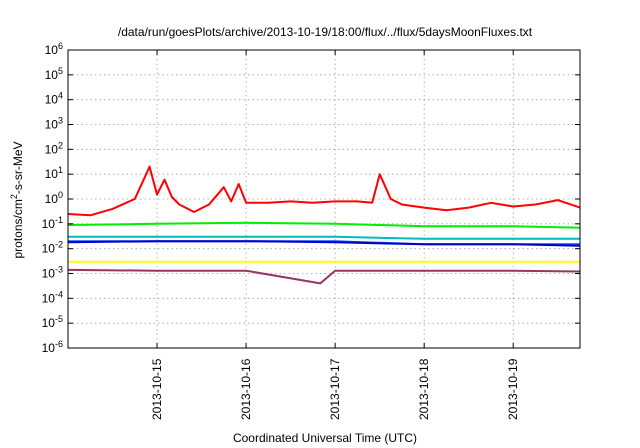 The width and height of the screenshot is (640, 448). I want to click on y-tick-label: 10⁵, so click(54, 74).